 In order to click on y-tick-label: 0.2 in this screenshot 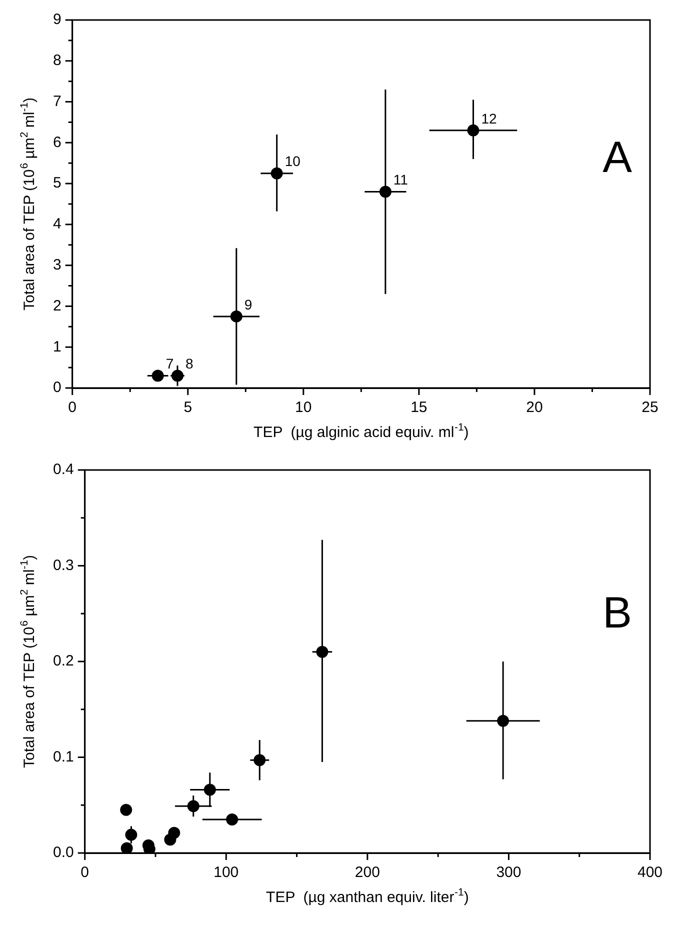, I will do `click(63, 661)`.